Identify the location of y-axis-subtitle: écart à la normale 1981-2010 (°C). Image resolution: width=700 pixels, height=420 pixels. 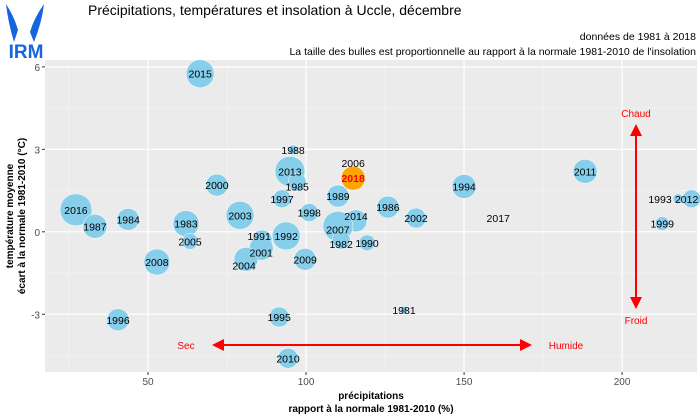
(22, 216).